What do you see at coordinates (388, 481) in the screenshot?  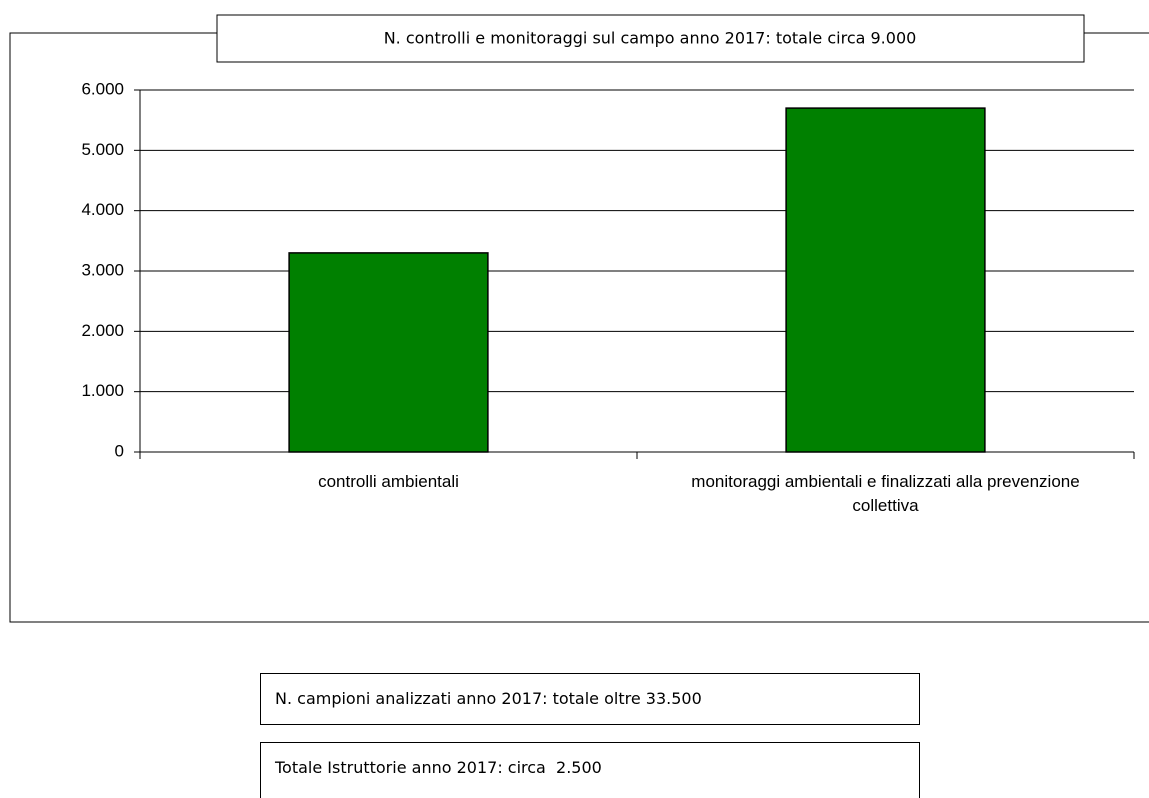 I see `x-tick-label: controlli ambientali` at bounding box center [388, 481].